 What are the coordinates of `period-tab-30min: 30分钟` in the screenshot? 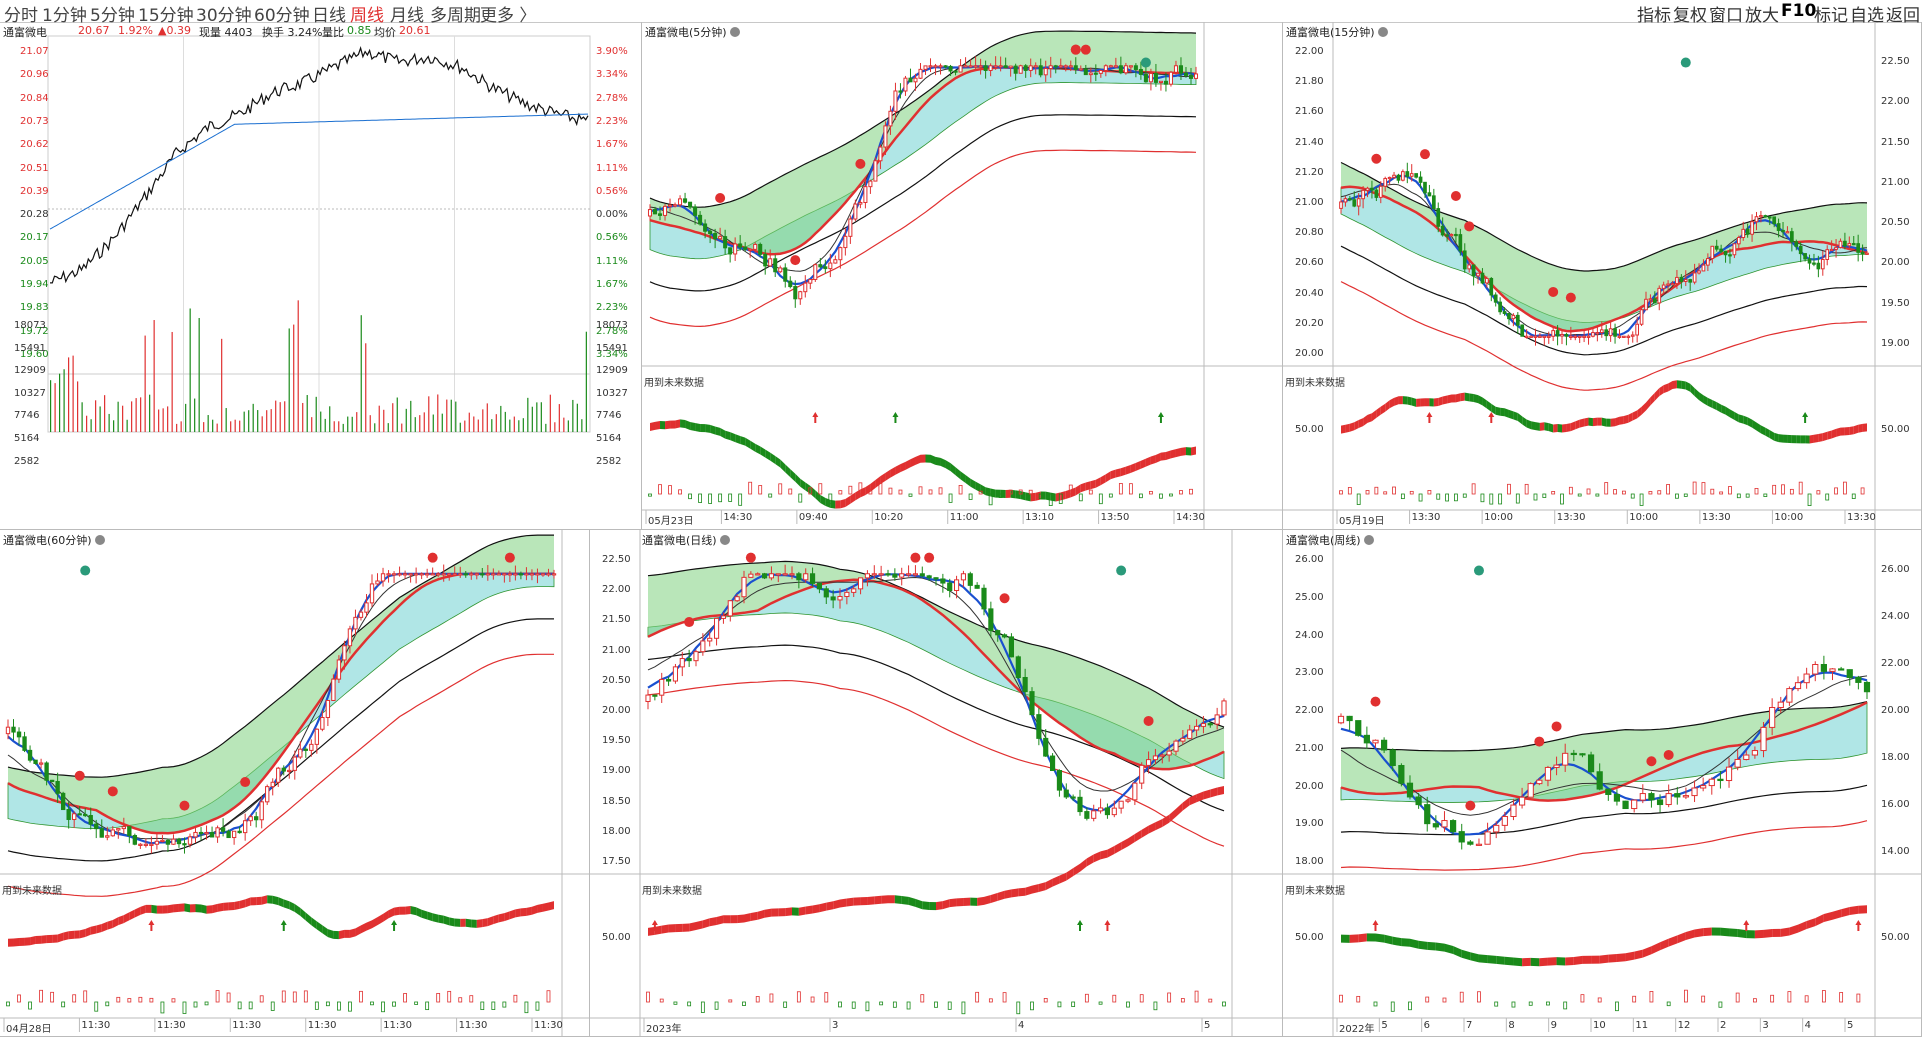 It's located at (224, 16).